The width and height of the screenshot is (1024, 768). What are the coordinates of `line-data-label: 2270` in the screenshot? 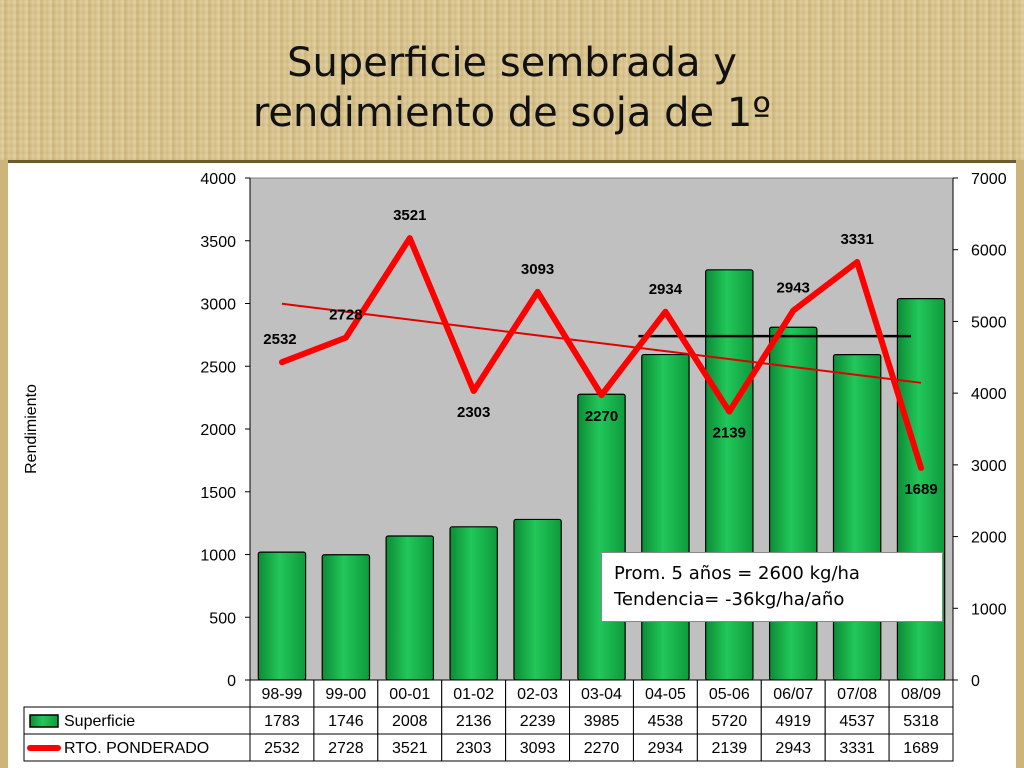 It's located at (601, 416).